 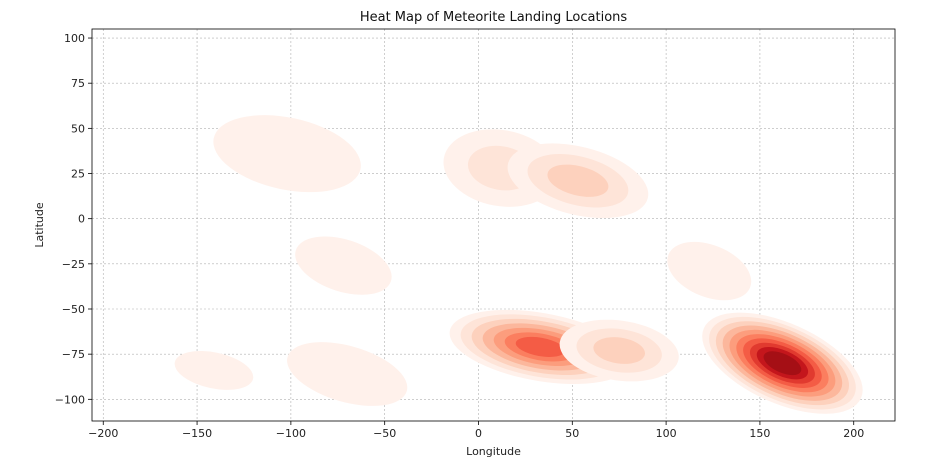 I want to click on x-tick-label: 100, so click(x=666, y=433).